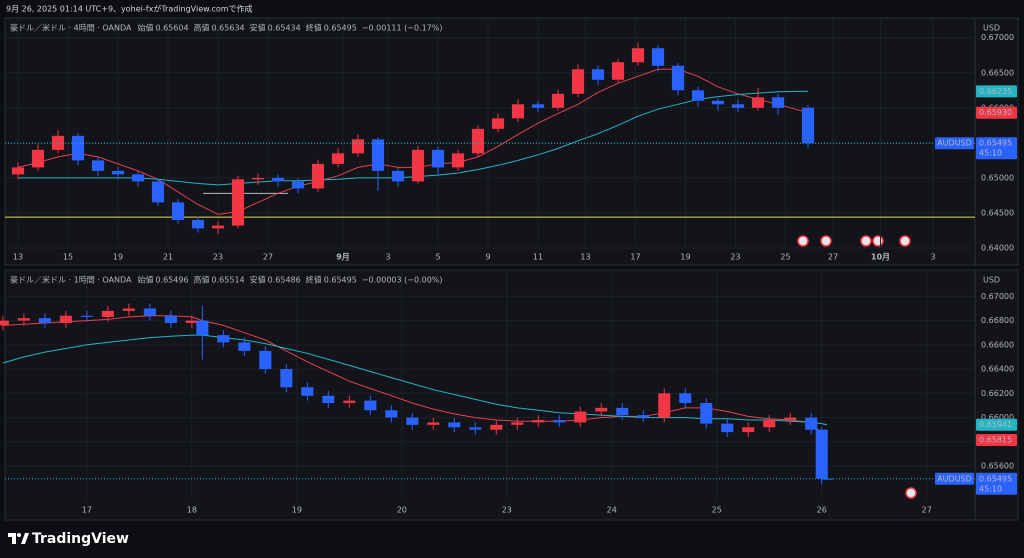 This screenshot has width=1024, height=558. I want to click on moving-average, so click(413, 138).